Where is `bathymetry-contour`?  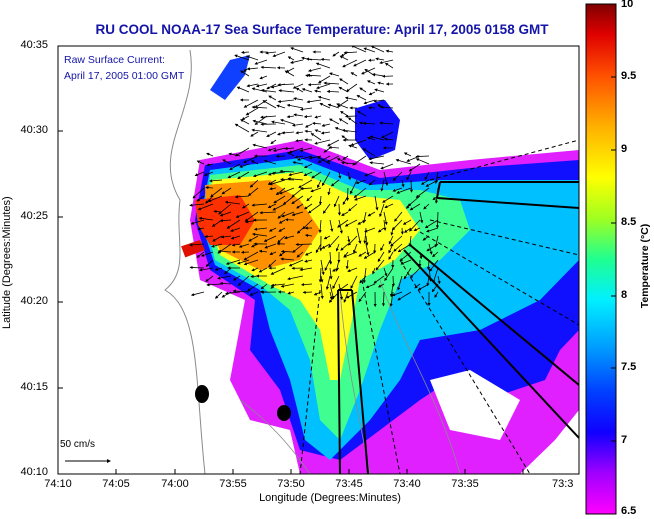 bathymetry-contour is located at coordinates (275, 436).